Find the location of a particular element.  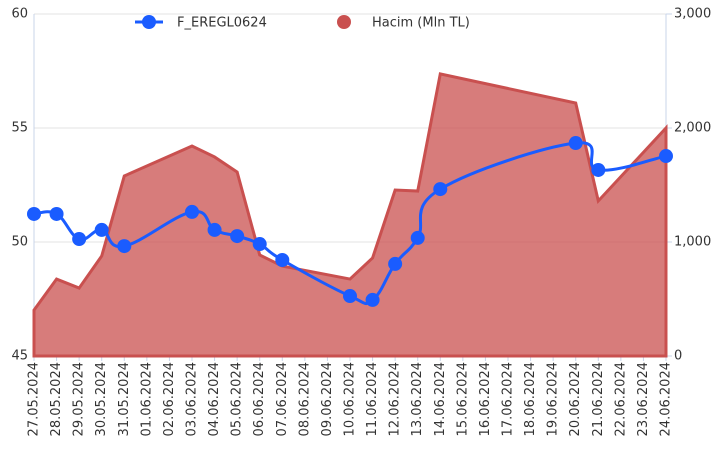

x-tick-label: 20.06.2024 is located at coordinates (575, 399).